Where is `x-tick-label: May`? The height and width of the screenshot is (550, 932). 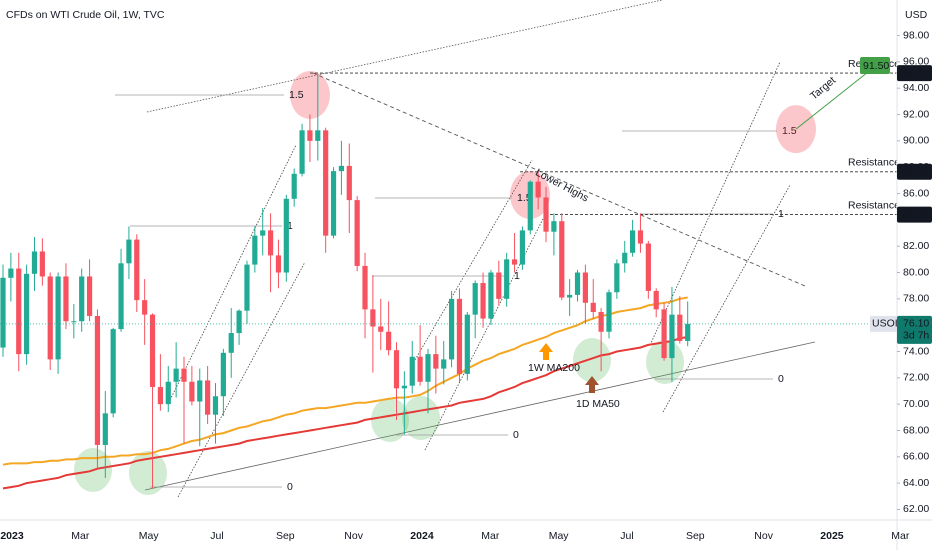 x-tick-label: May is located at coordinates (149, 536).